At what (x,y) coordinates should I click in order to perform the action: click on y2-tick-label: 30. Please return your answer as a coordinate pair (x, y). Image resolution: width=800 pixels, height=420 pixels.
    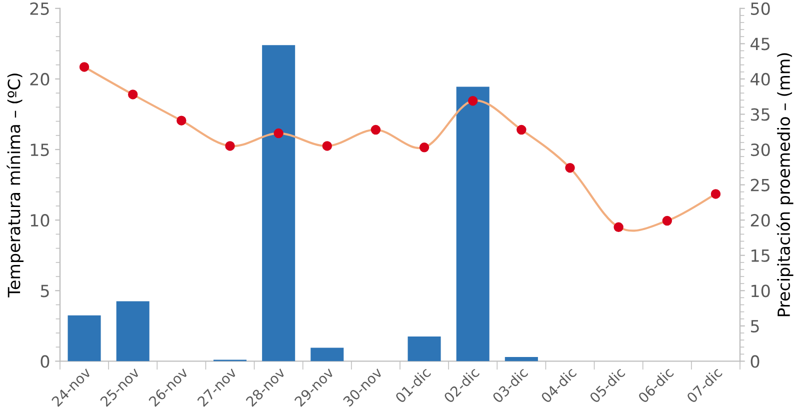
    Looking at the image, I should click on (760, 149).